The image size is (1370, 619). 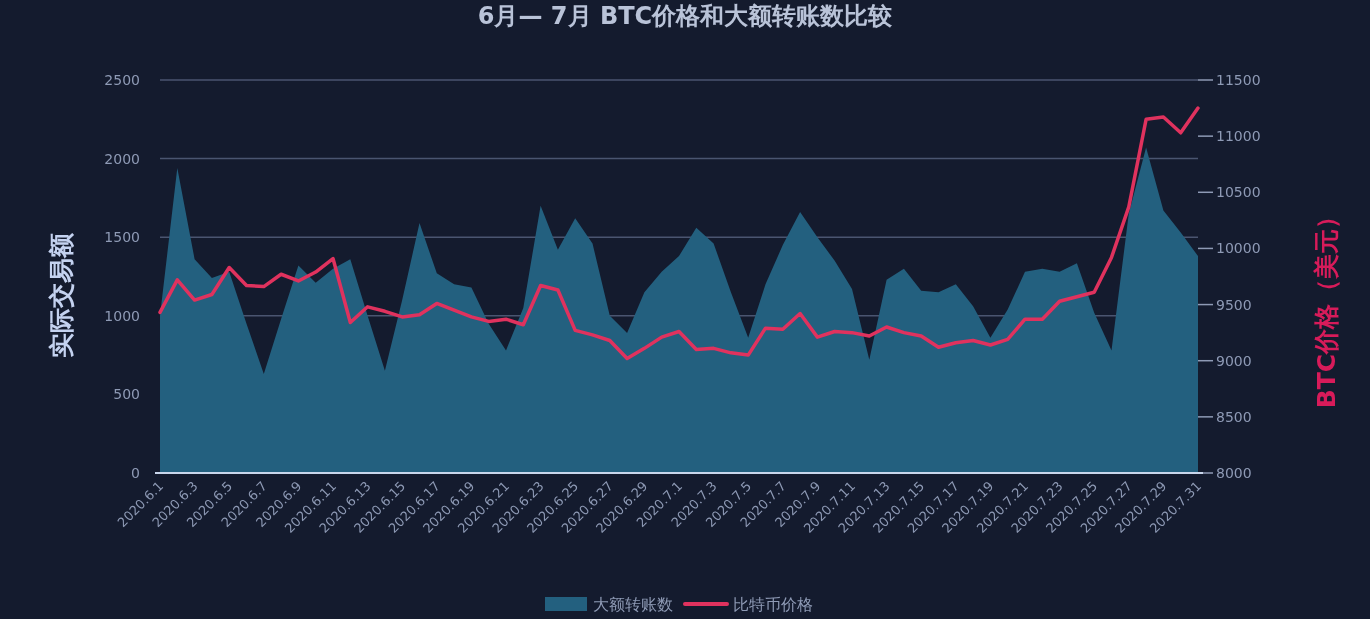 I want to click on y-tick-label: 2500, so click(x=122, y=80).